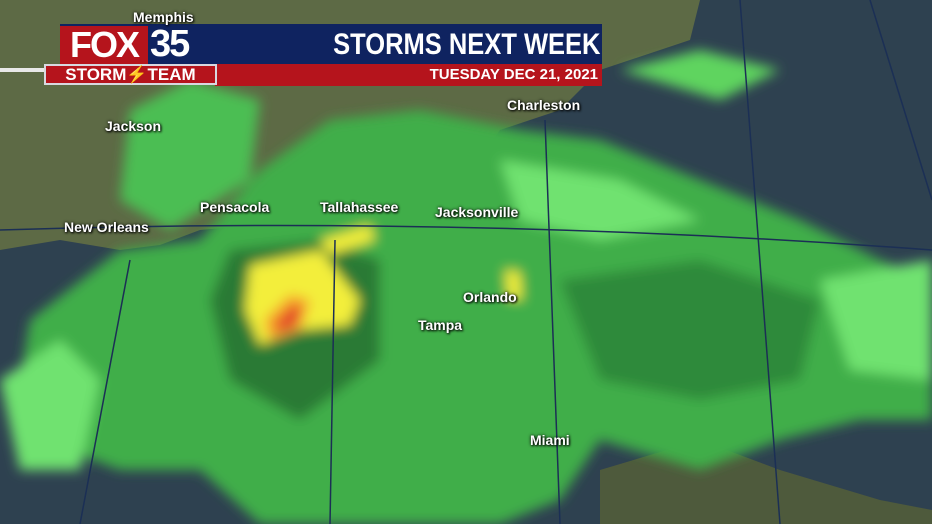 The height and width of the screenshot is (524, 932). What do you see at coordinates (490, 297) in the screenshot?
I see `city-label: Orlando` at bounding box center [490, 297].